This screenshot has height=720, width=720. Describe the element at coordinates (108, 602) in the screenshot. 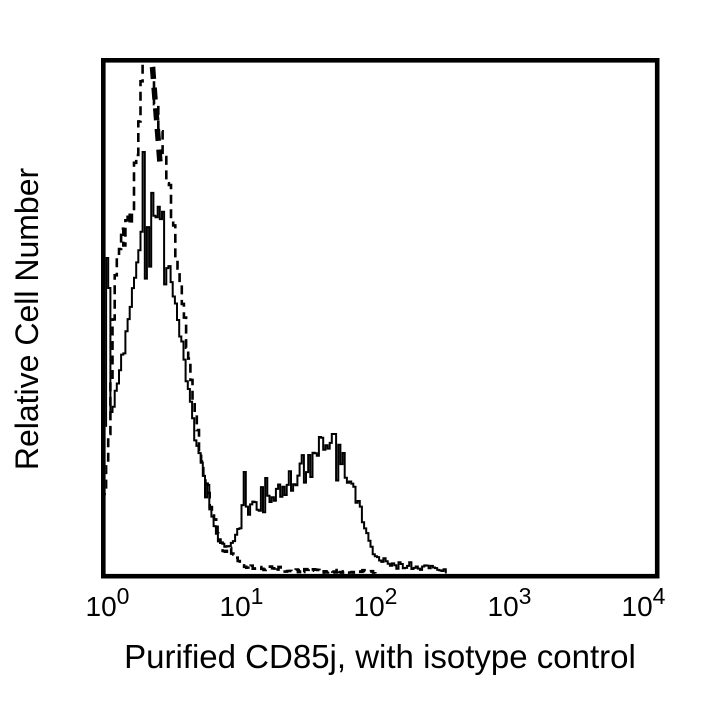

I see `svg-text: 10⁰` at that location.